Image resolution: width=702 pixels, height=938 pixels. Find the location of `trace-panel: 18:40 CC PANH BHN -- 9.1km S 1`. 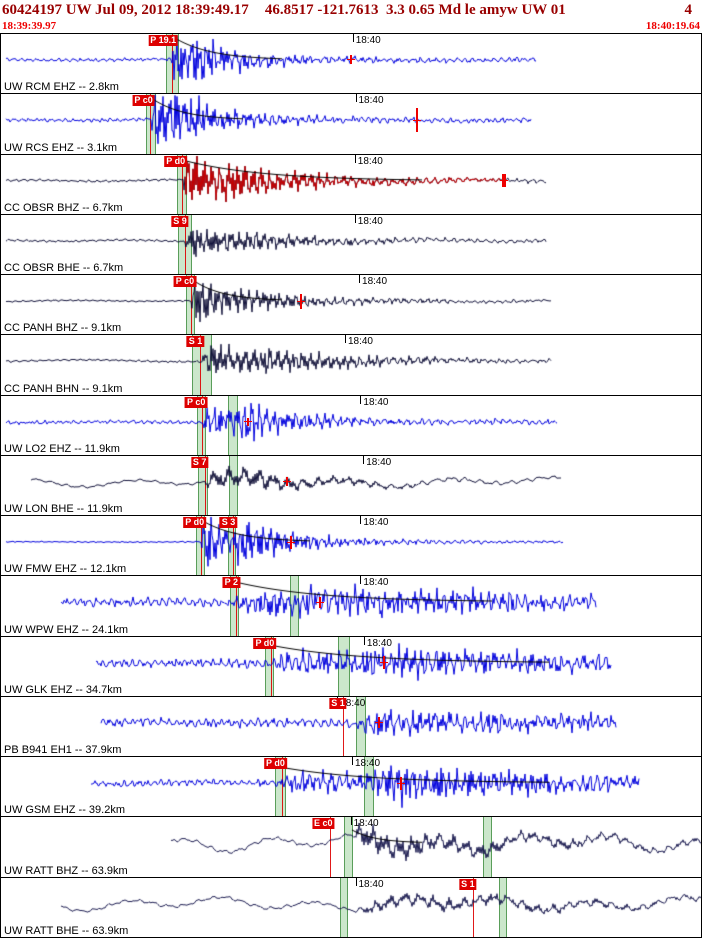

trace-panel: 18:40 CC PANH BHN -- 9.1km S 1 is located at coordinates (351, 365).